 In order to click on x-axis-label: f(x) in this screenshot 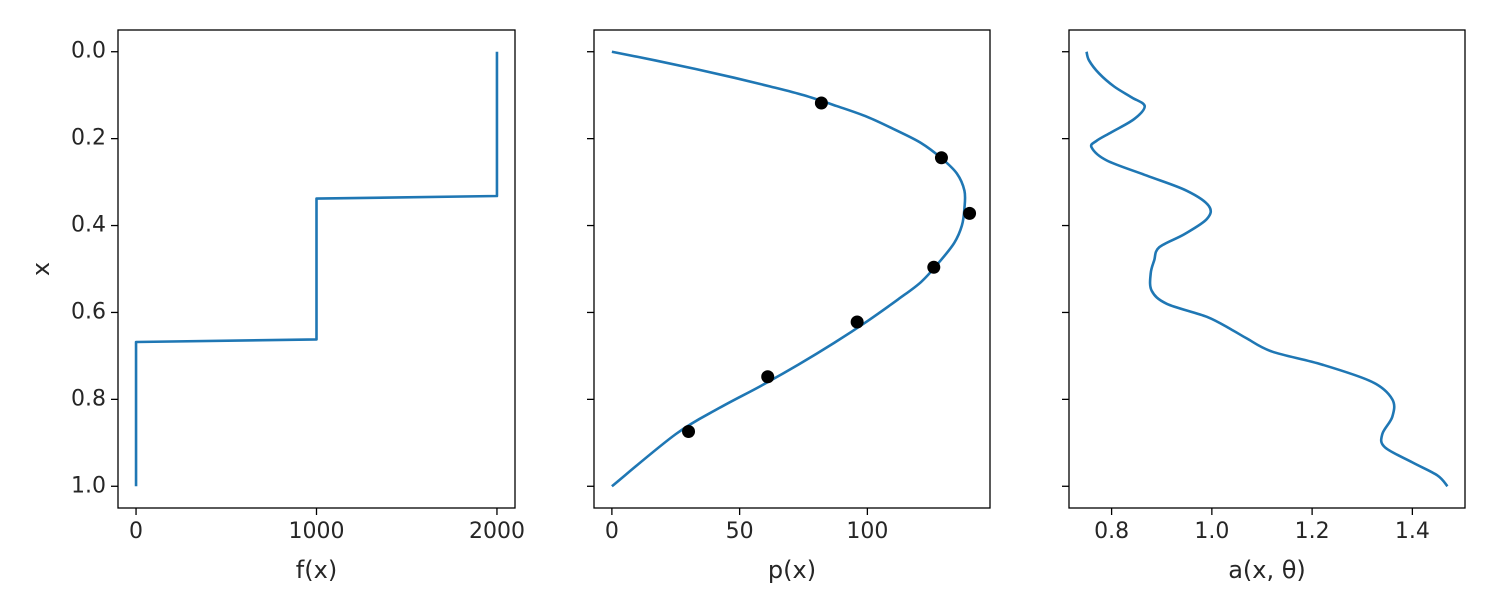, I will do `click(316, 570)`.